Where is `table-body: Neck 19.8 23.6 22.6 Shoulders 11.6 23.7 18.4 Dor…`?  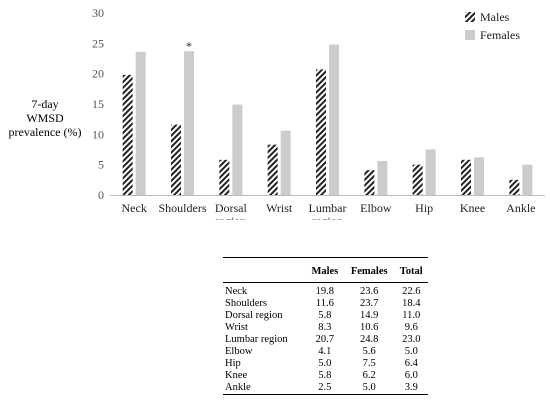 table-body: Neck 19.8 23.6 22.6 Shoulders 11.6 23.7 18.4 Dor… is located at coordinates (325, 339).